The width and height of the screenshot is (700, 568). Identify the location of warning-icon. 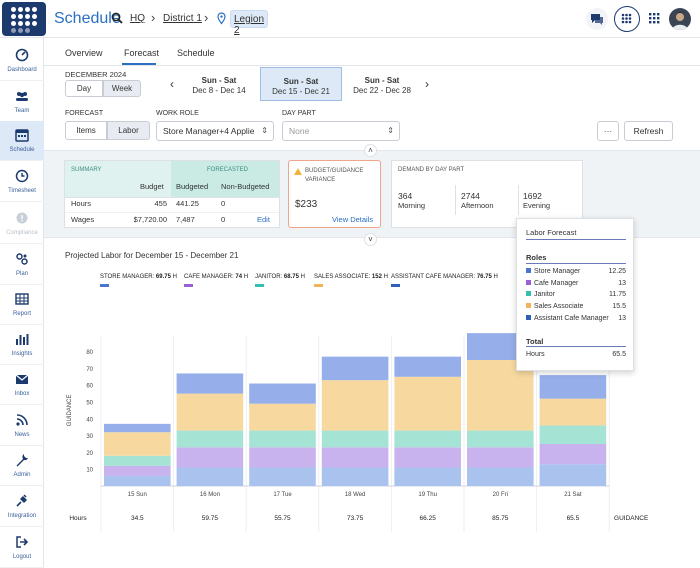
(298, 171).